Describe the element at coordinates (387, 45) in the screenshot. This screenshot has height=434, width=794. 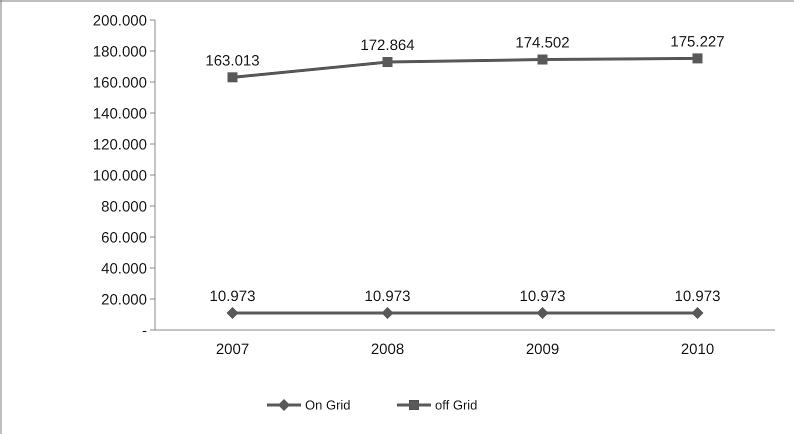
I see `data-label: 172.864` at that location.